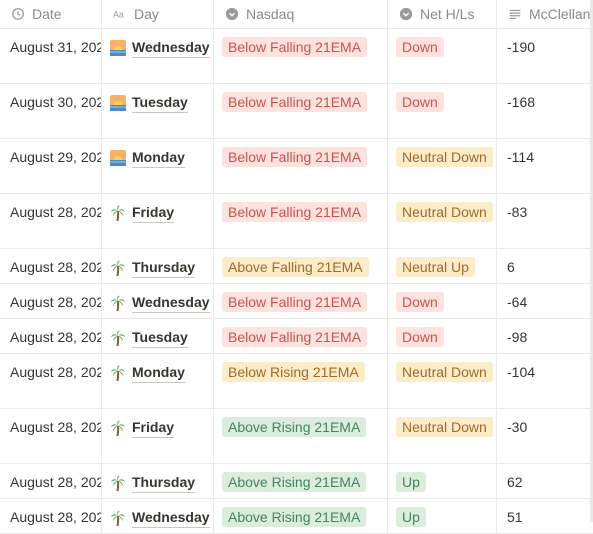 The height and width of the screenshot is (534, 593). What do you see at coordinates (545, 336) in the screenshot?
I see `mcclellan-cell: -98` at bounding box center [545, 336].